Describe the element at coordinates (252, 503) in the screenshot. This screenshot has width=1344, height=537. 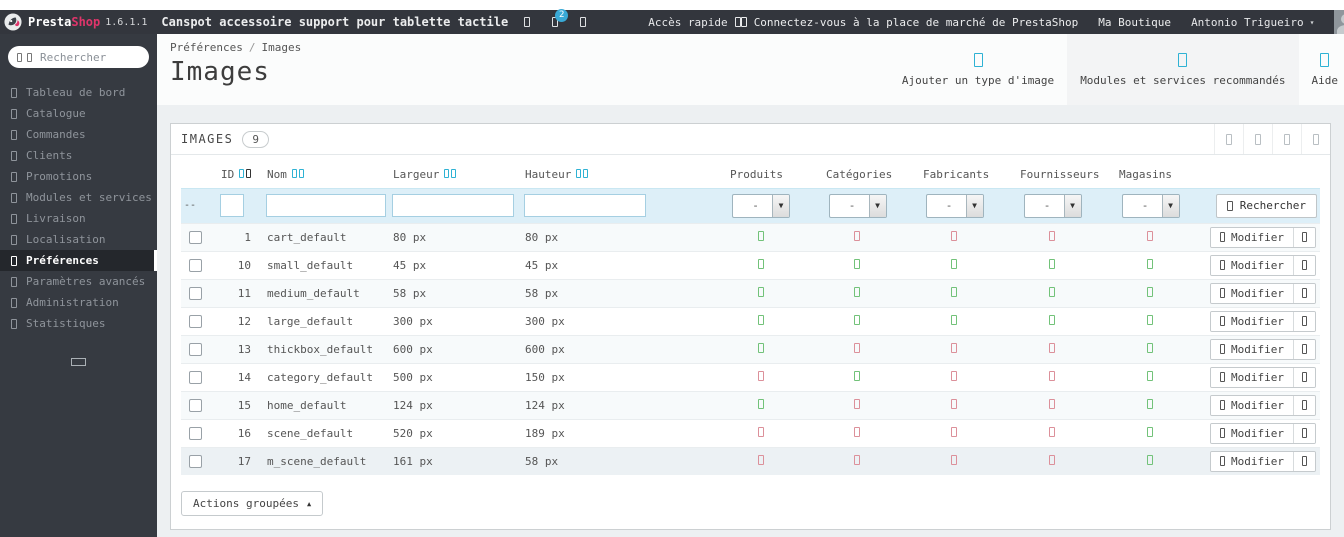
I see `bulk-actions-button: Actions groupées ▲` at that location.